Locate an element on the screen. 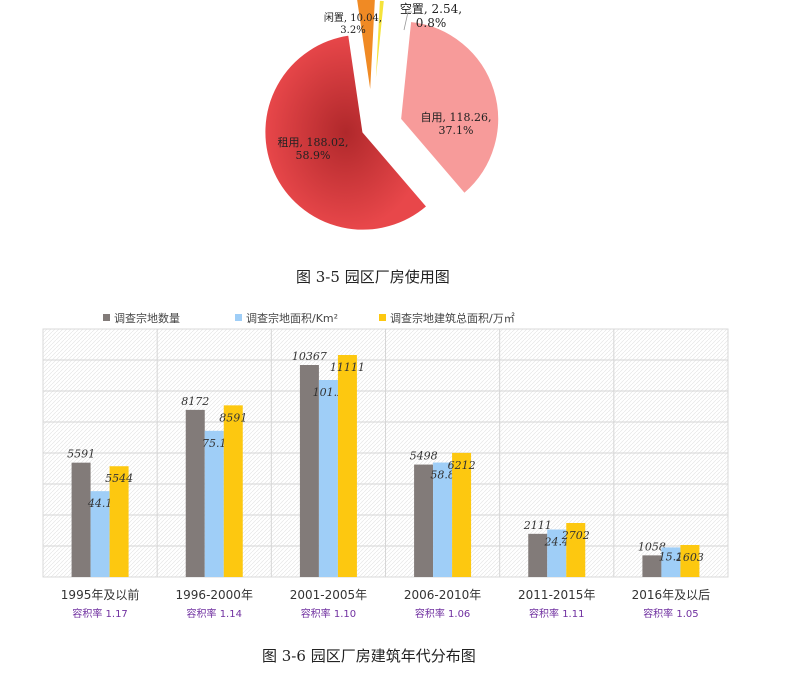 Image resolution: width=786 pixels, height=673 pixels. legend-label-2: 调查宗地面积/Km² is located at coordinates (292, 318).